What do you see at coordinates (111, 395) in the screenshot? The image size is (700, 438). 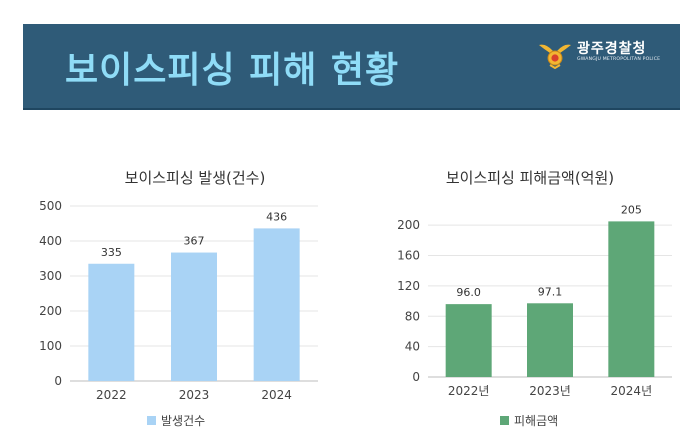 I see `chart1-xtick-label: 2022` at bounding box center [111, 395].